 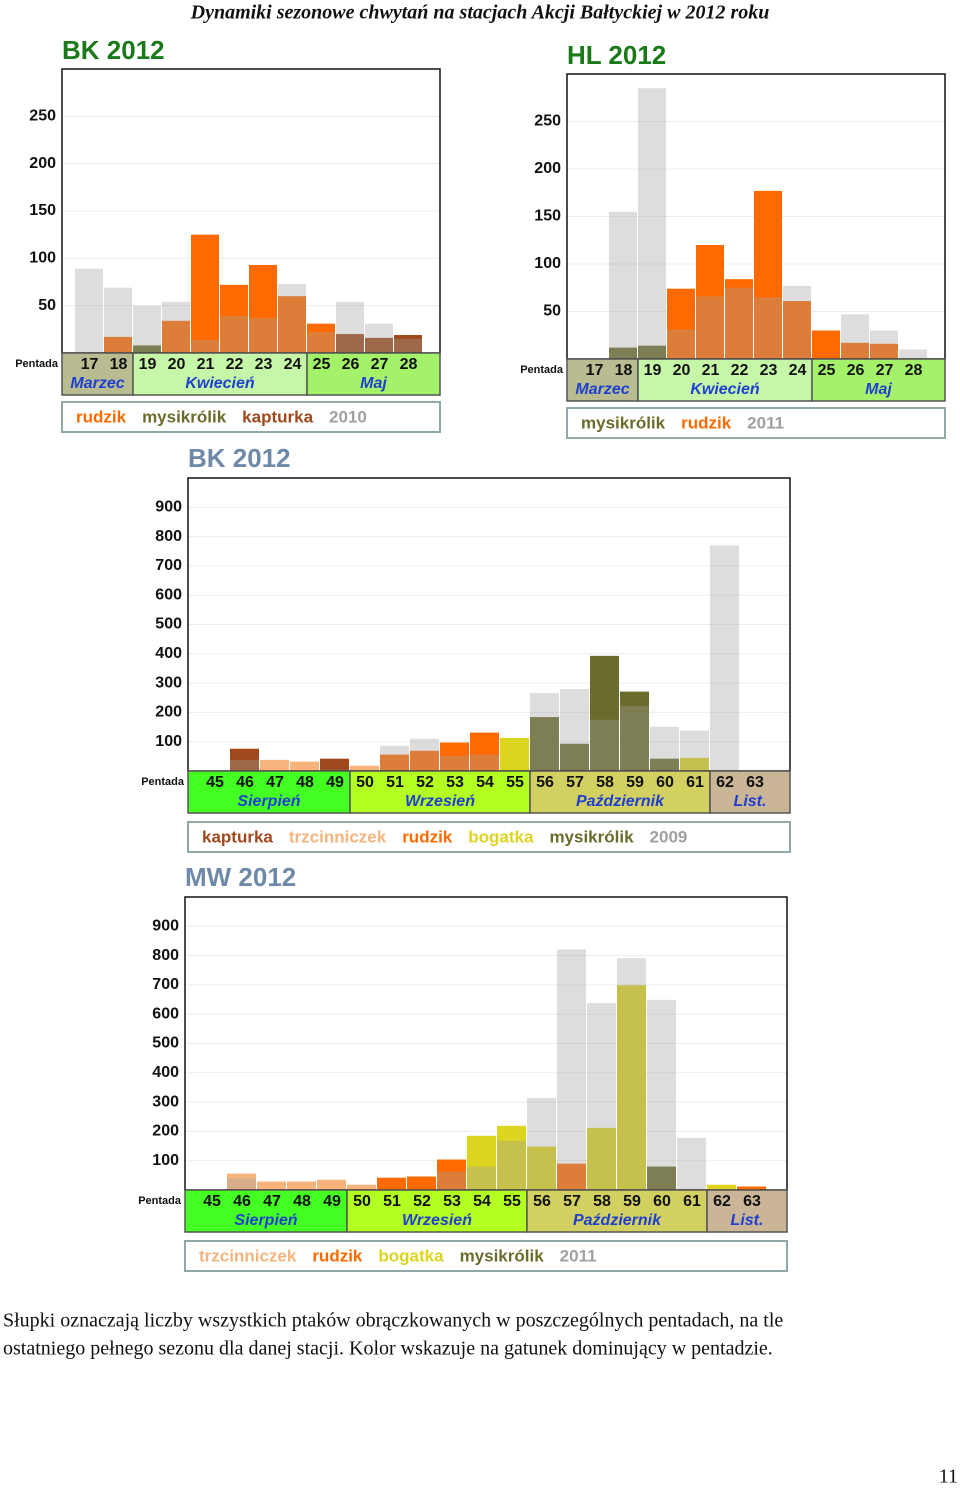 I want to click on x-tick-label: 46, so click(x=245, y=782).